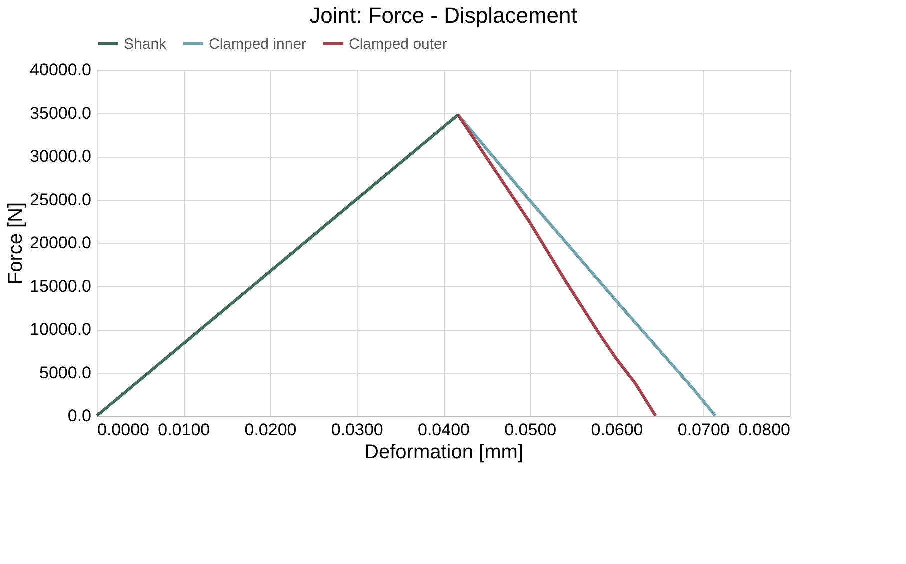  What do you see at coordinates (444, 453) in the screenshot?
I see `x-axis-title: Deformation [mm]` at bounding box center [444, 453].